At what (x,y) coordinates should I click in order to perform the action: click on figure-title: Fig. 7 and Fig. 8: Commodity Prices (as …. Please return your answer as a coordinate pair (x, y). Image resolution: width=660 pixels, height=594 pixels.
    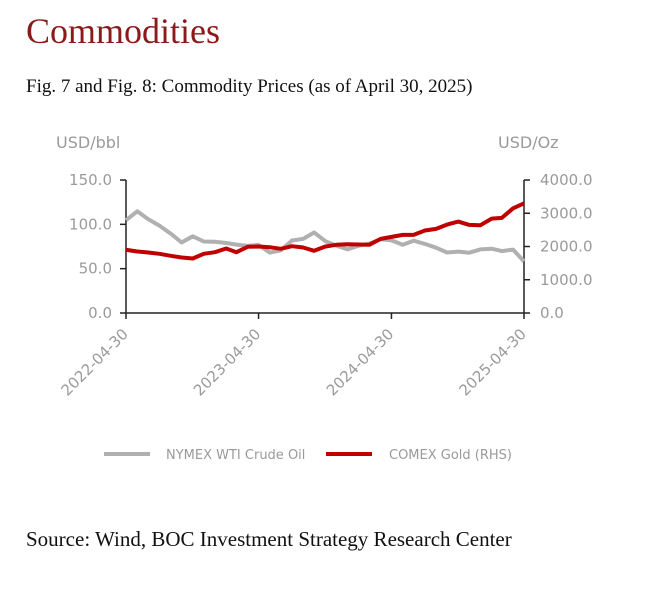
    Looking at the image, I should click on (249, 86).